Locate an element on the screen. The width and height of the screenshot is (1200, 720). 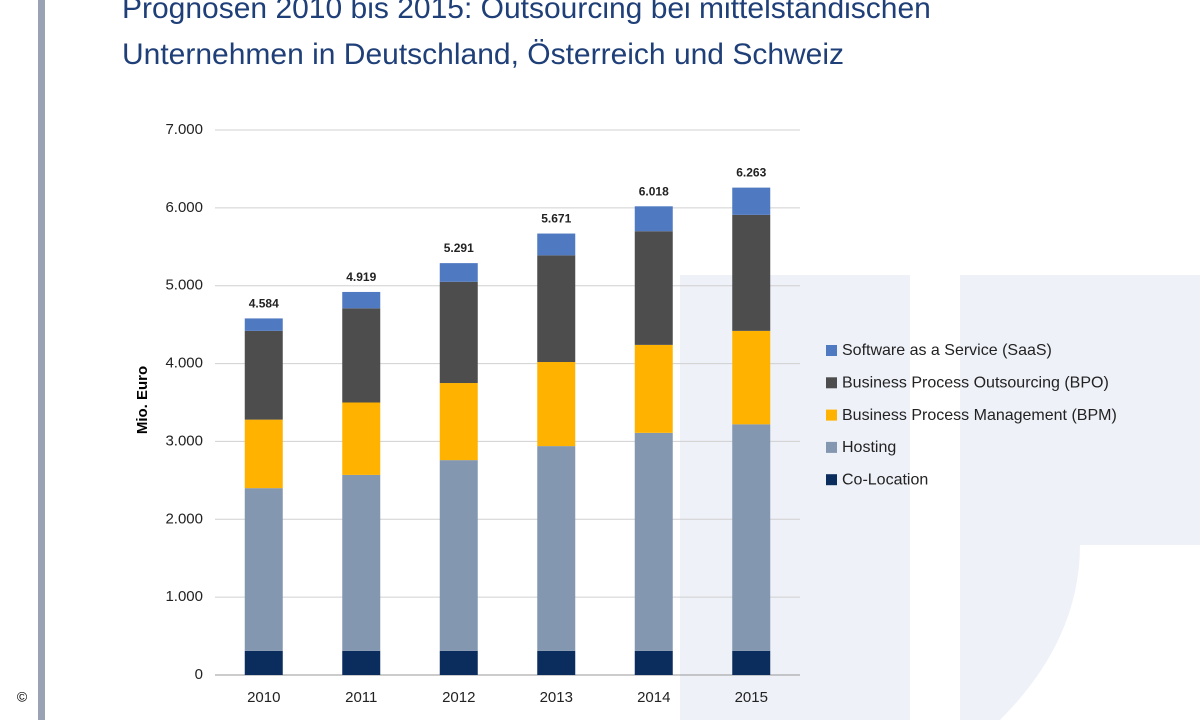
copyright: © is located at coordinates (22, 697).